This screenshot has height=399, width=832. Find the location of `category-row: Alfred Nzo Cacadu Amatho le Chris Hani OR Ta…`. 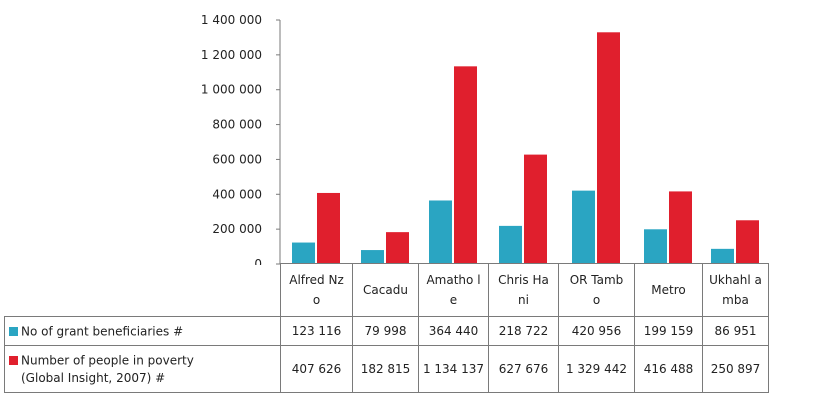

category-row: Alfred Nzo Cacadu Amatho le Chris Hani OR Ta… is located at coordinates (387, 290).